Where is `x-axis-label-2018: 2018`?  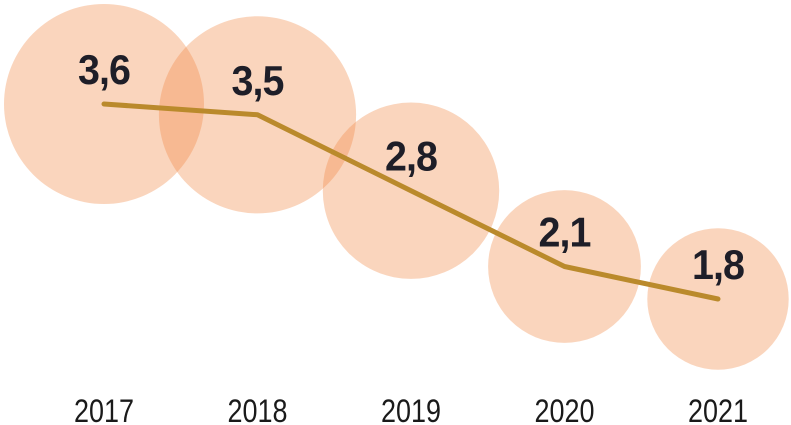
x-axis-label-2018: 2018 is located at coordinates (258, 409).